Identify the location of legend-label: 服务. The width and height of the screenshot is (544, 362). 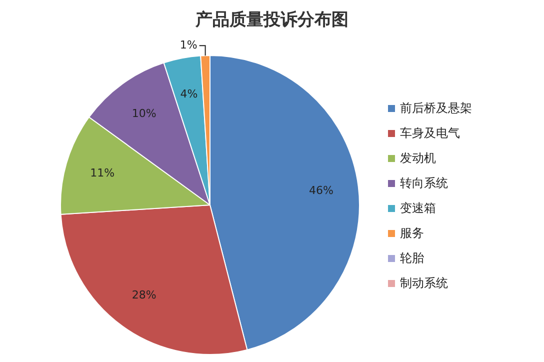
(412, 233).